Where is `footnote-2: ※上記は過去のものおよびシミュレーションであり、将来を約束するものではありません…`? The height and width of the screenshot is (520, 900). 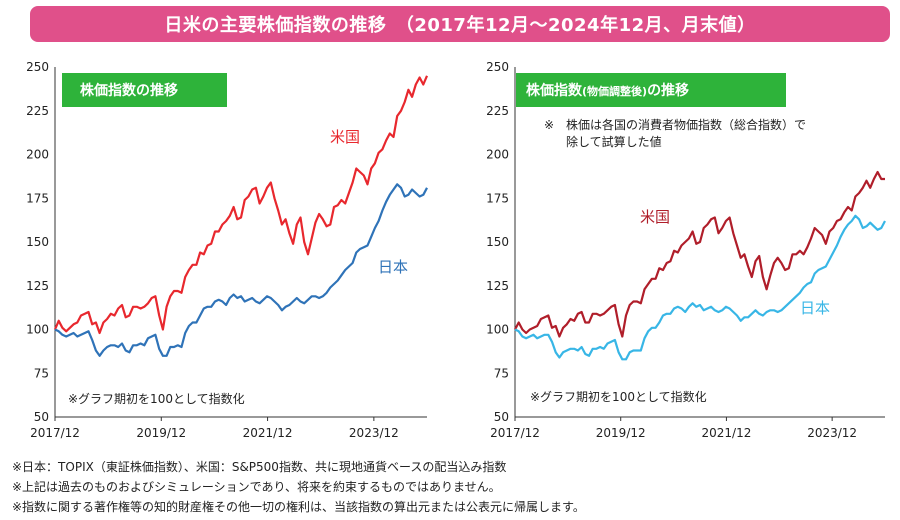 footnote-2: ※上記は過去のものおよびシミュレーションであり、将来を約束するものではありません… is located at coordinates (256, 487).